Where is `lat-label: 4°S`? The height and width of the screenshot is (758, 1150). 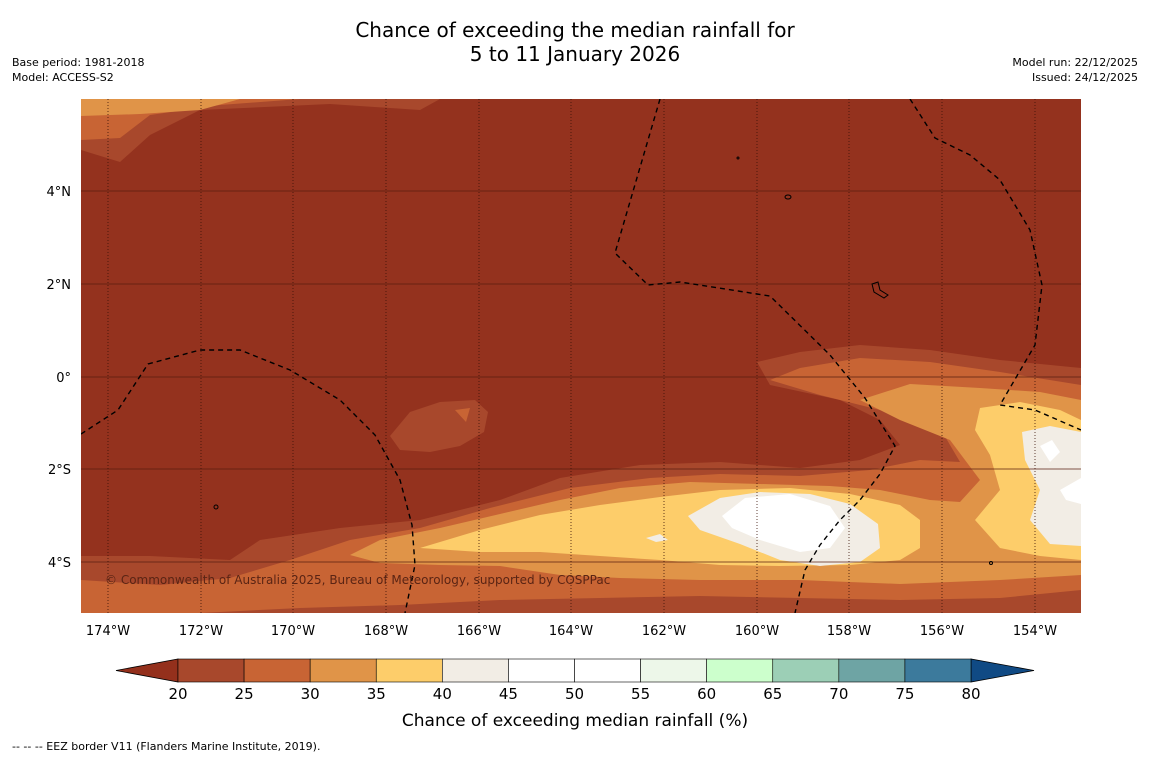 lat-label: 4°S is located at coordinates (59, 563).